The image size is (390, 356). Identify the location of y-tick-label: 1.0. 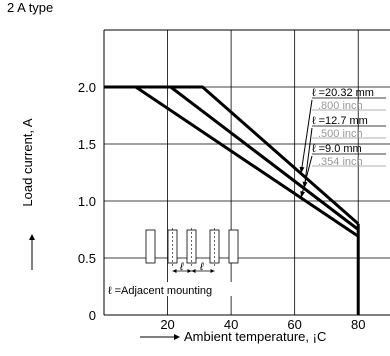
(87, 201).